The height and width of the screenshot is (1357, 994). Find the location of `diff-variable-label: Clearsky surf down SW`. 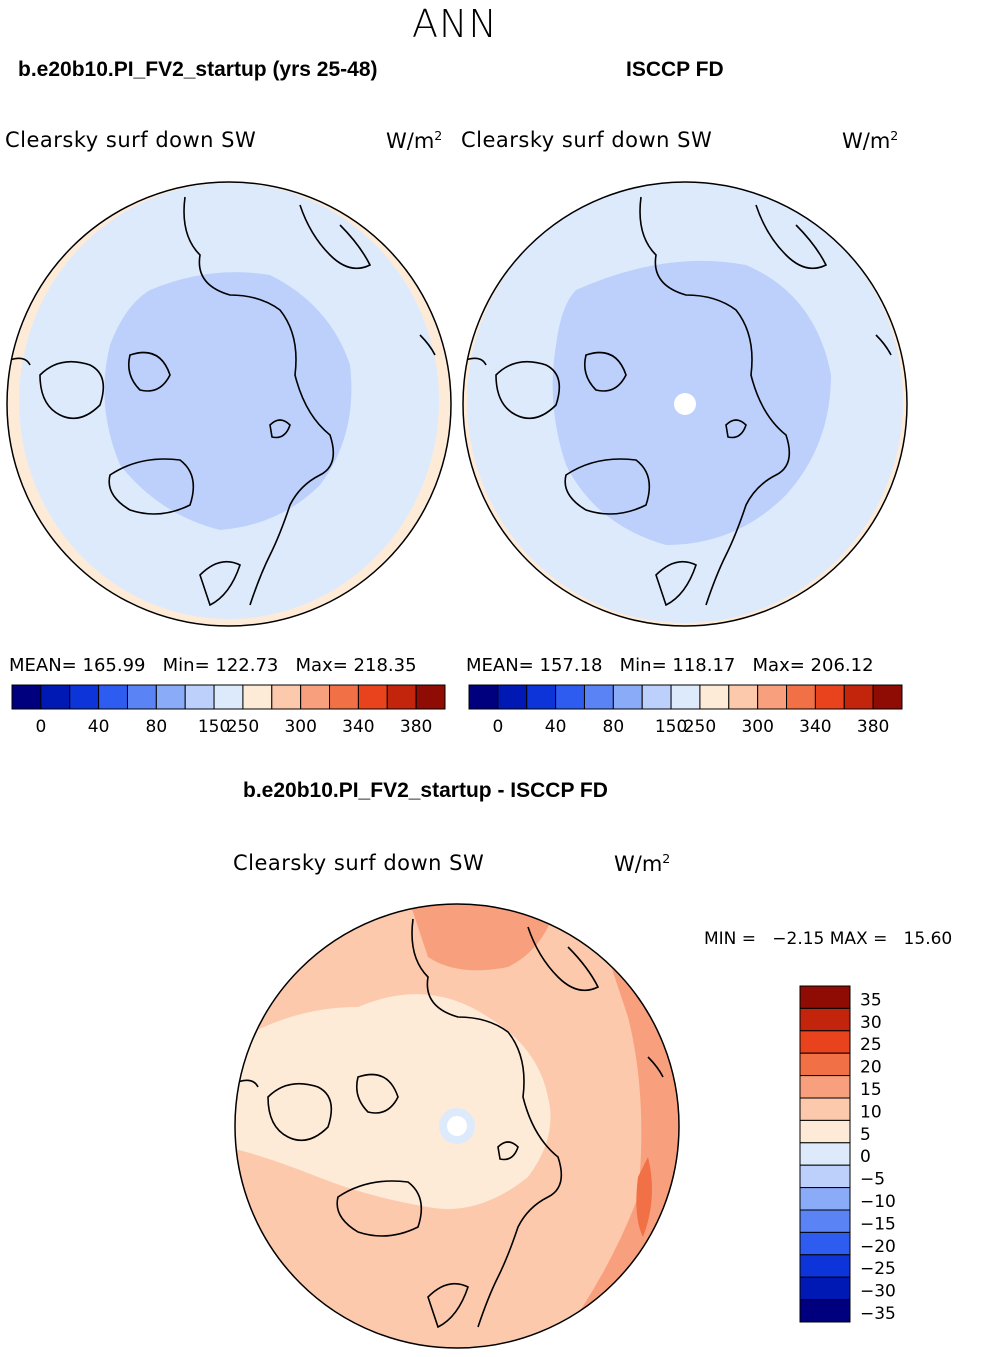

diff-variable-label: Clearsky surf down SW is located at coordinates (359, 863).